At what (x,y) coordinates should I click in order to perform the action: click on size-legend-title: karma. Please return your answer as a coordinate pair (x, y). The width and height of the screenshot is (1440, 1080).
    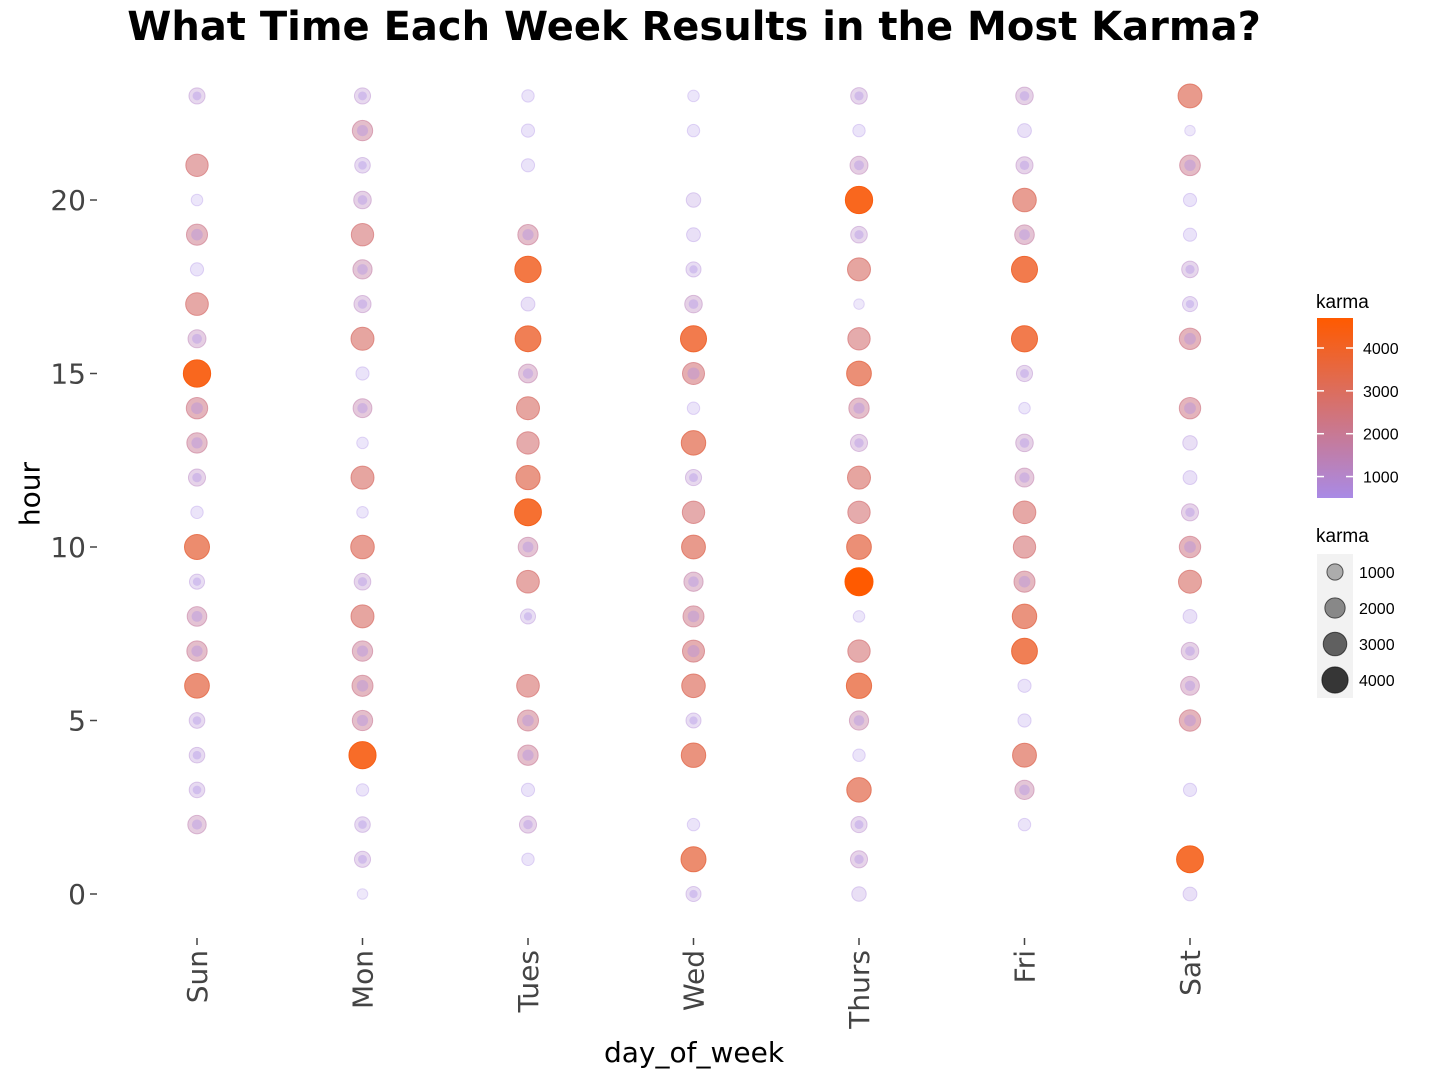
    Looking at the image, I should click on (1342, 536).